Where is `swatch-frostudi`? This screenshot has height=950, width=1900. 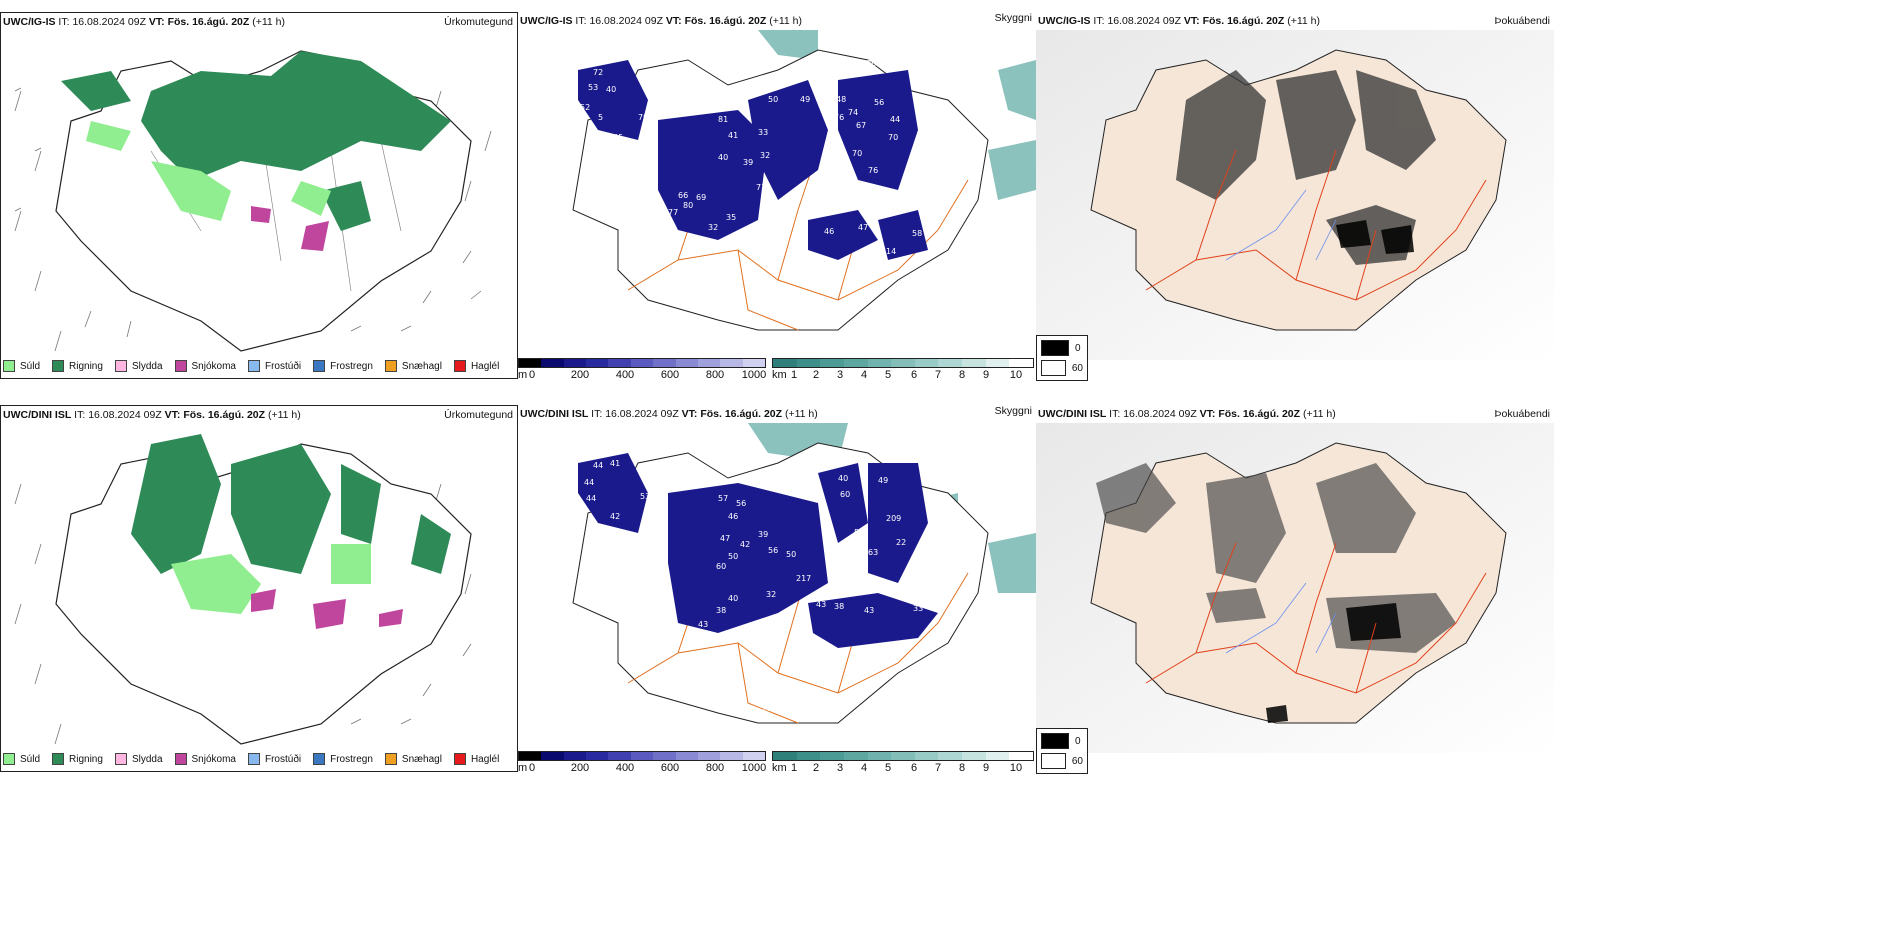
swatch-frostudi is located at coordinates (253, 759).